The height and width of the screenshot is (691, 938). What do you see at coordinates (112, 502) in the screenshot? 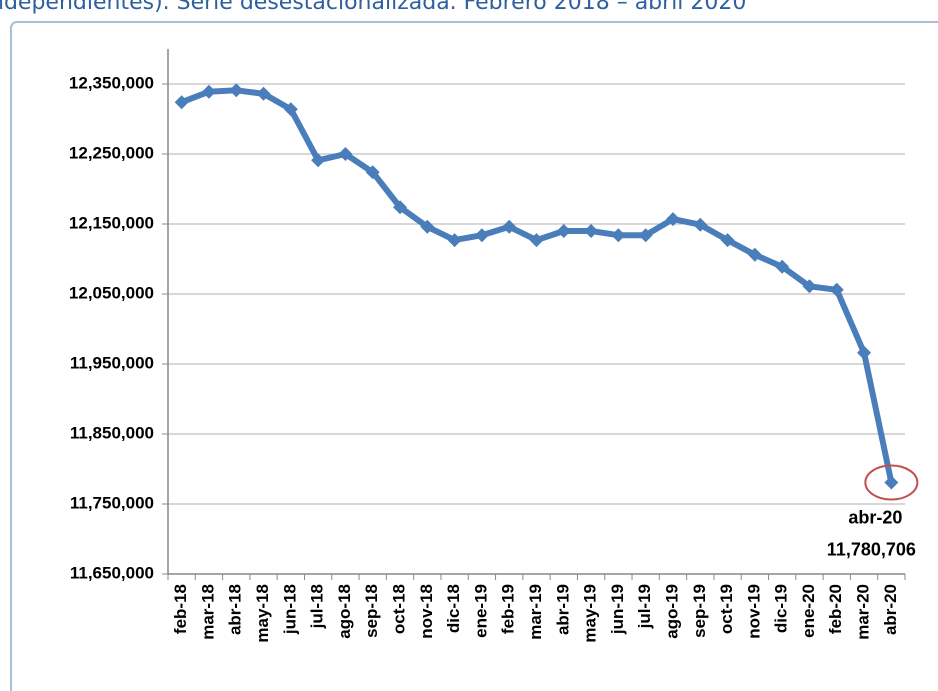
I see `y-tick-label: 11,750,000` at bounding box center [112, 502].